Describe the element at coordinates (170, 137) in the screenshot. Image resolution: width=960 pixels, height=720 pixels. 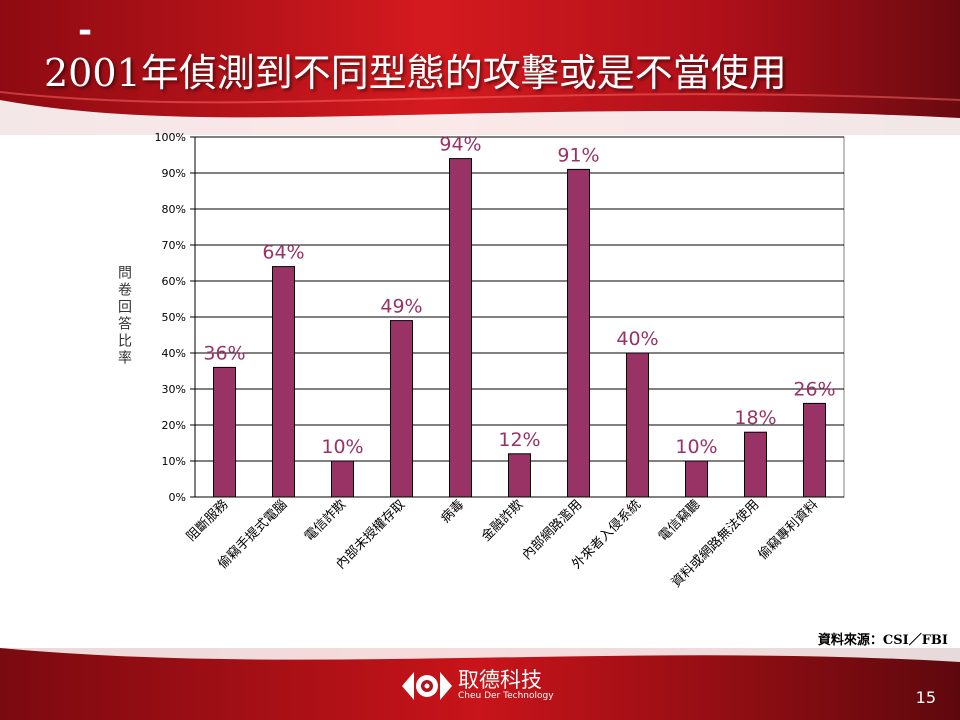
I see `y-tick-label: 100%` at that location.